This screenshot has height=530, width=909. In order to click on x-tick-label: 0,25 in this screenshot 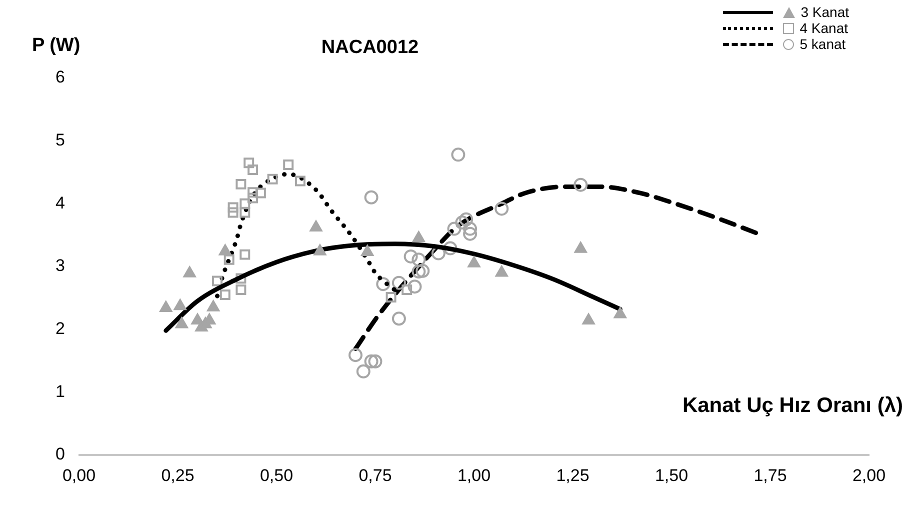, I will do `click(177, 475)`.